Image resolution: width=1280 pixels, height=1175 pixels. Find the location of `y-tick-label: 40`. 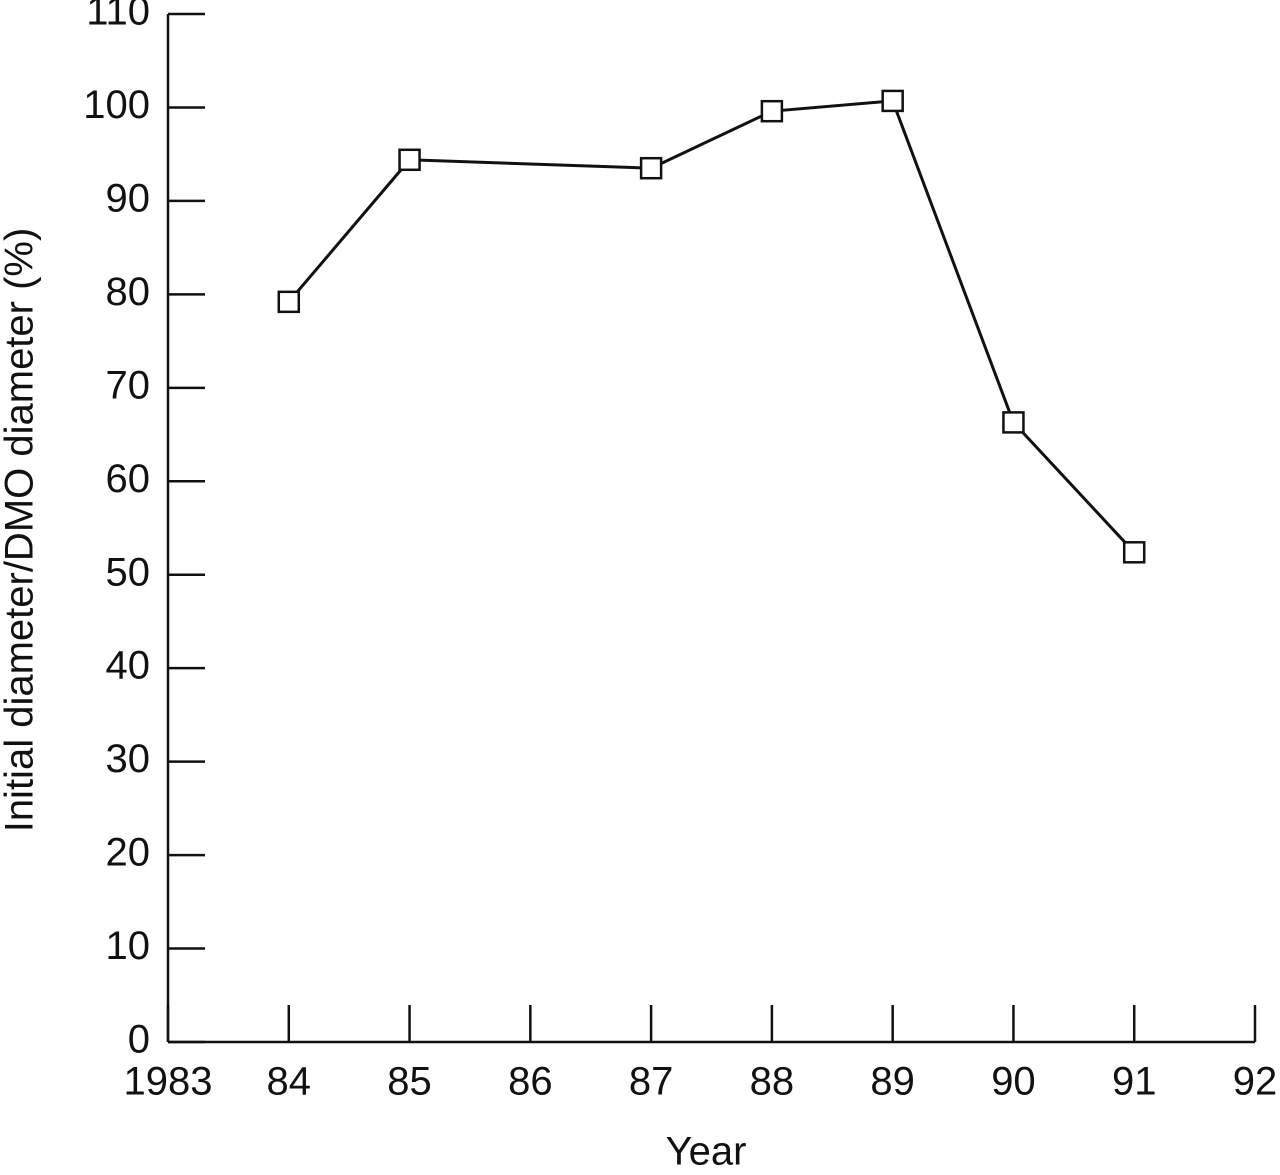

y-tick-label: 40 is located at coordinates (128, 666).